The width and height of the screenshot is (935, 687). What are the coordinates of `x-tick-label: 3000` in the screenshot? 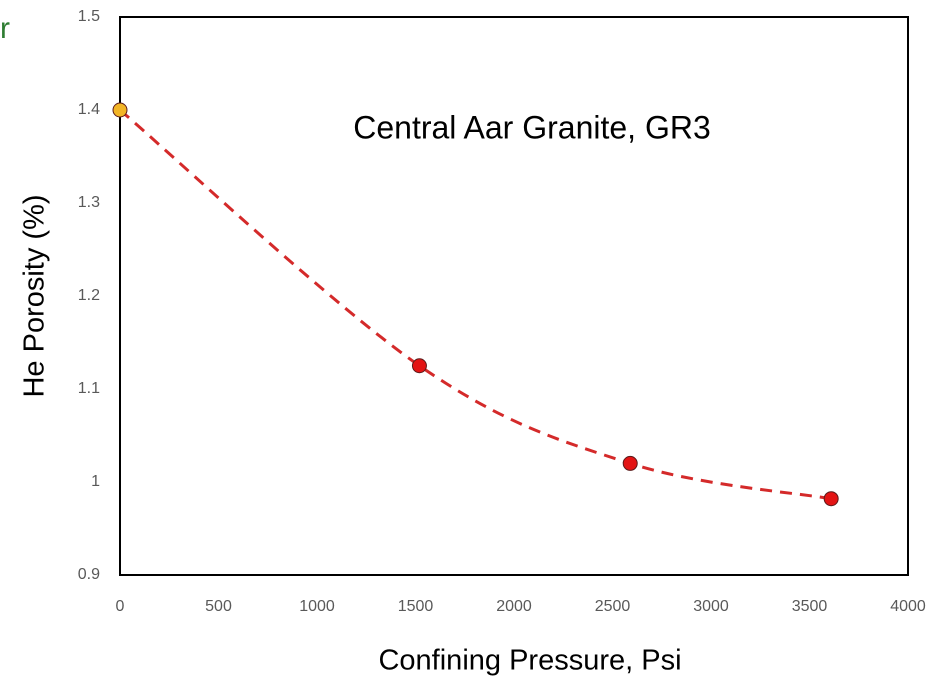 It's located at (711, 606).